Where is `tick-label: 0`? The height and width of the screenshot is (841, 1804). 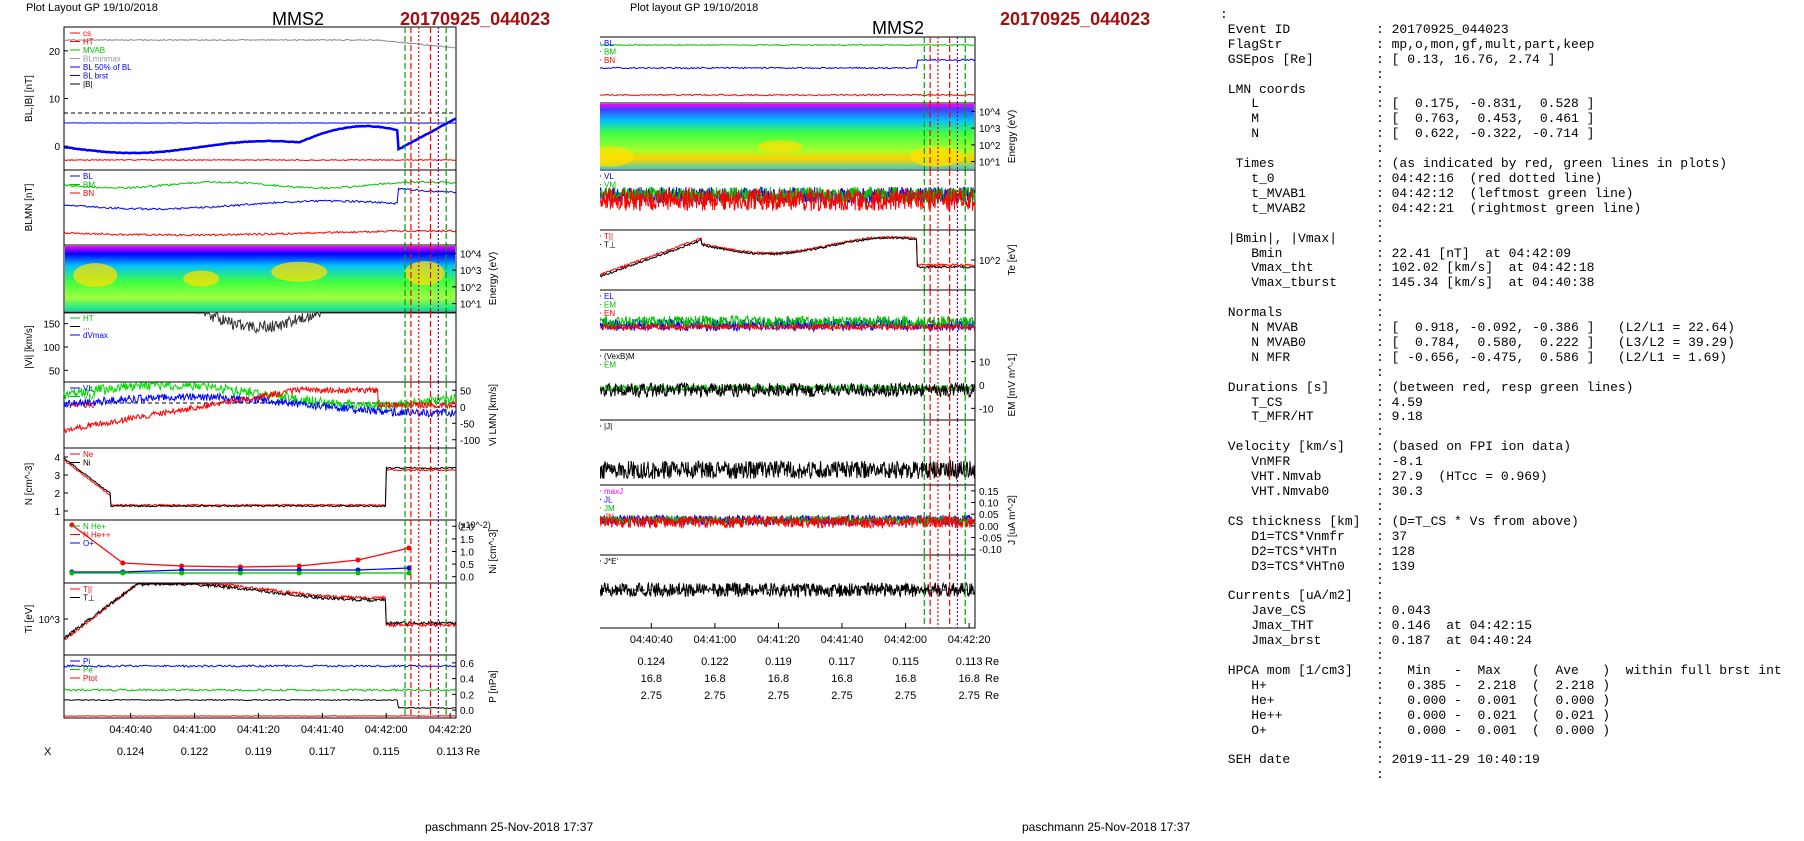 tick-label: 0 is located at coordinates (463, 408).